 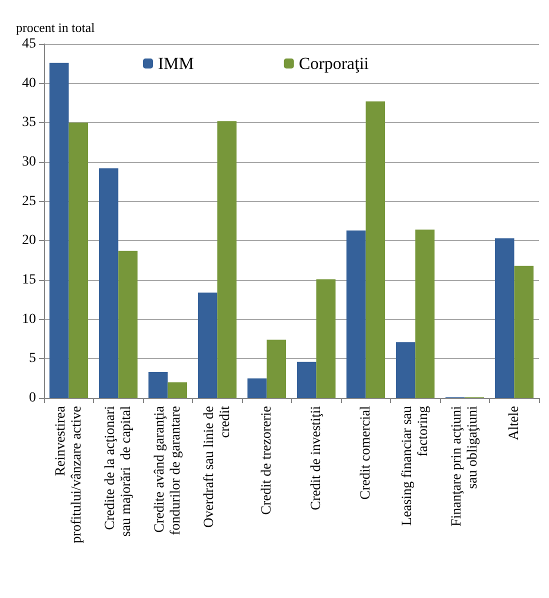 I want to click on x-tick-label: Credit comercial, so click(x=366, y=453).